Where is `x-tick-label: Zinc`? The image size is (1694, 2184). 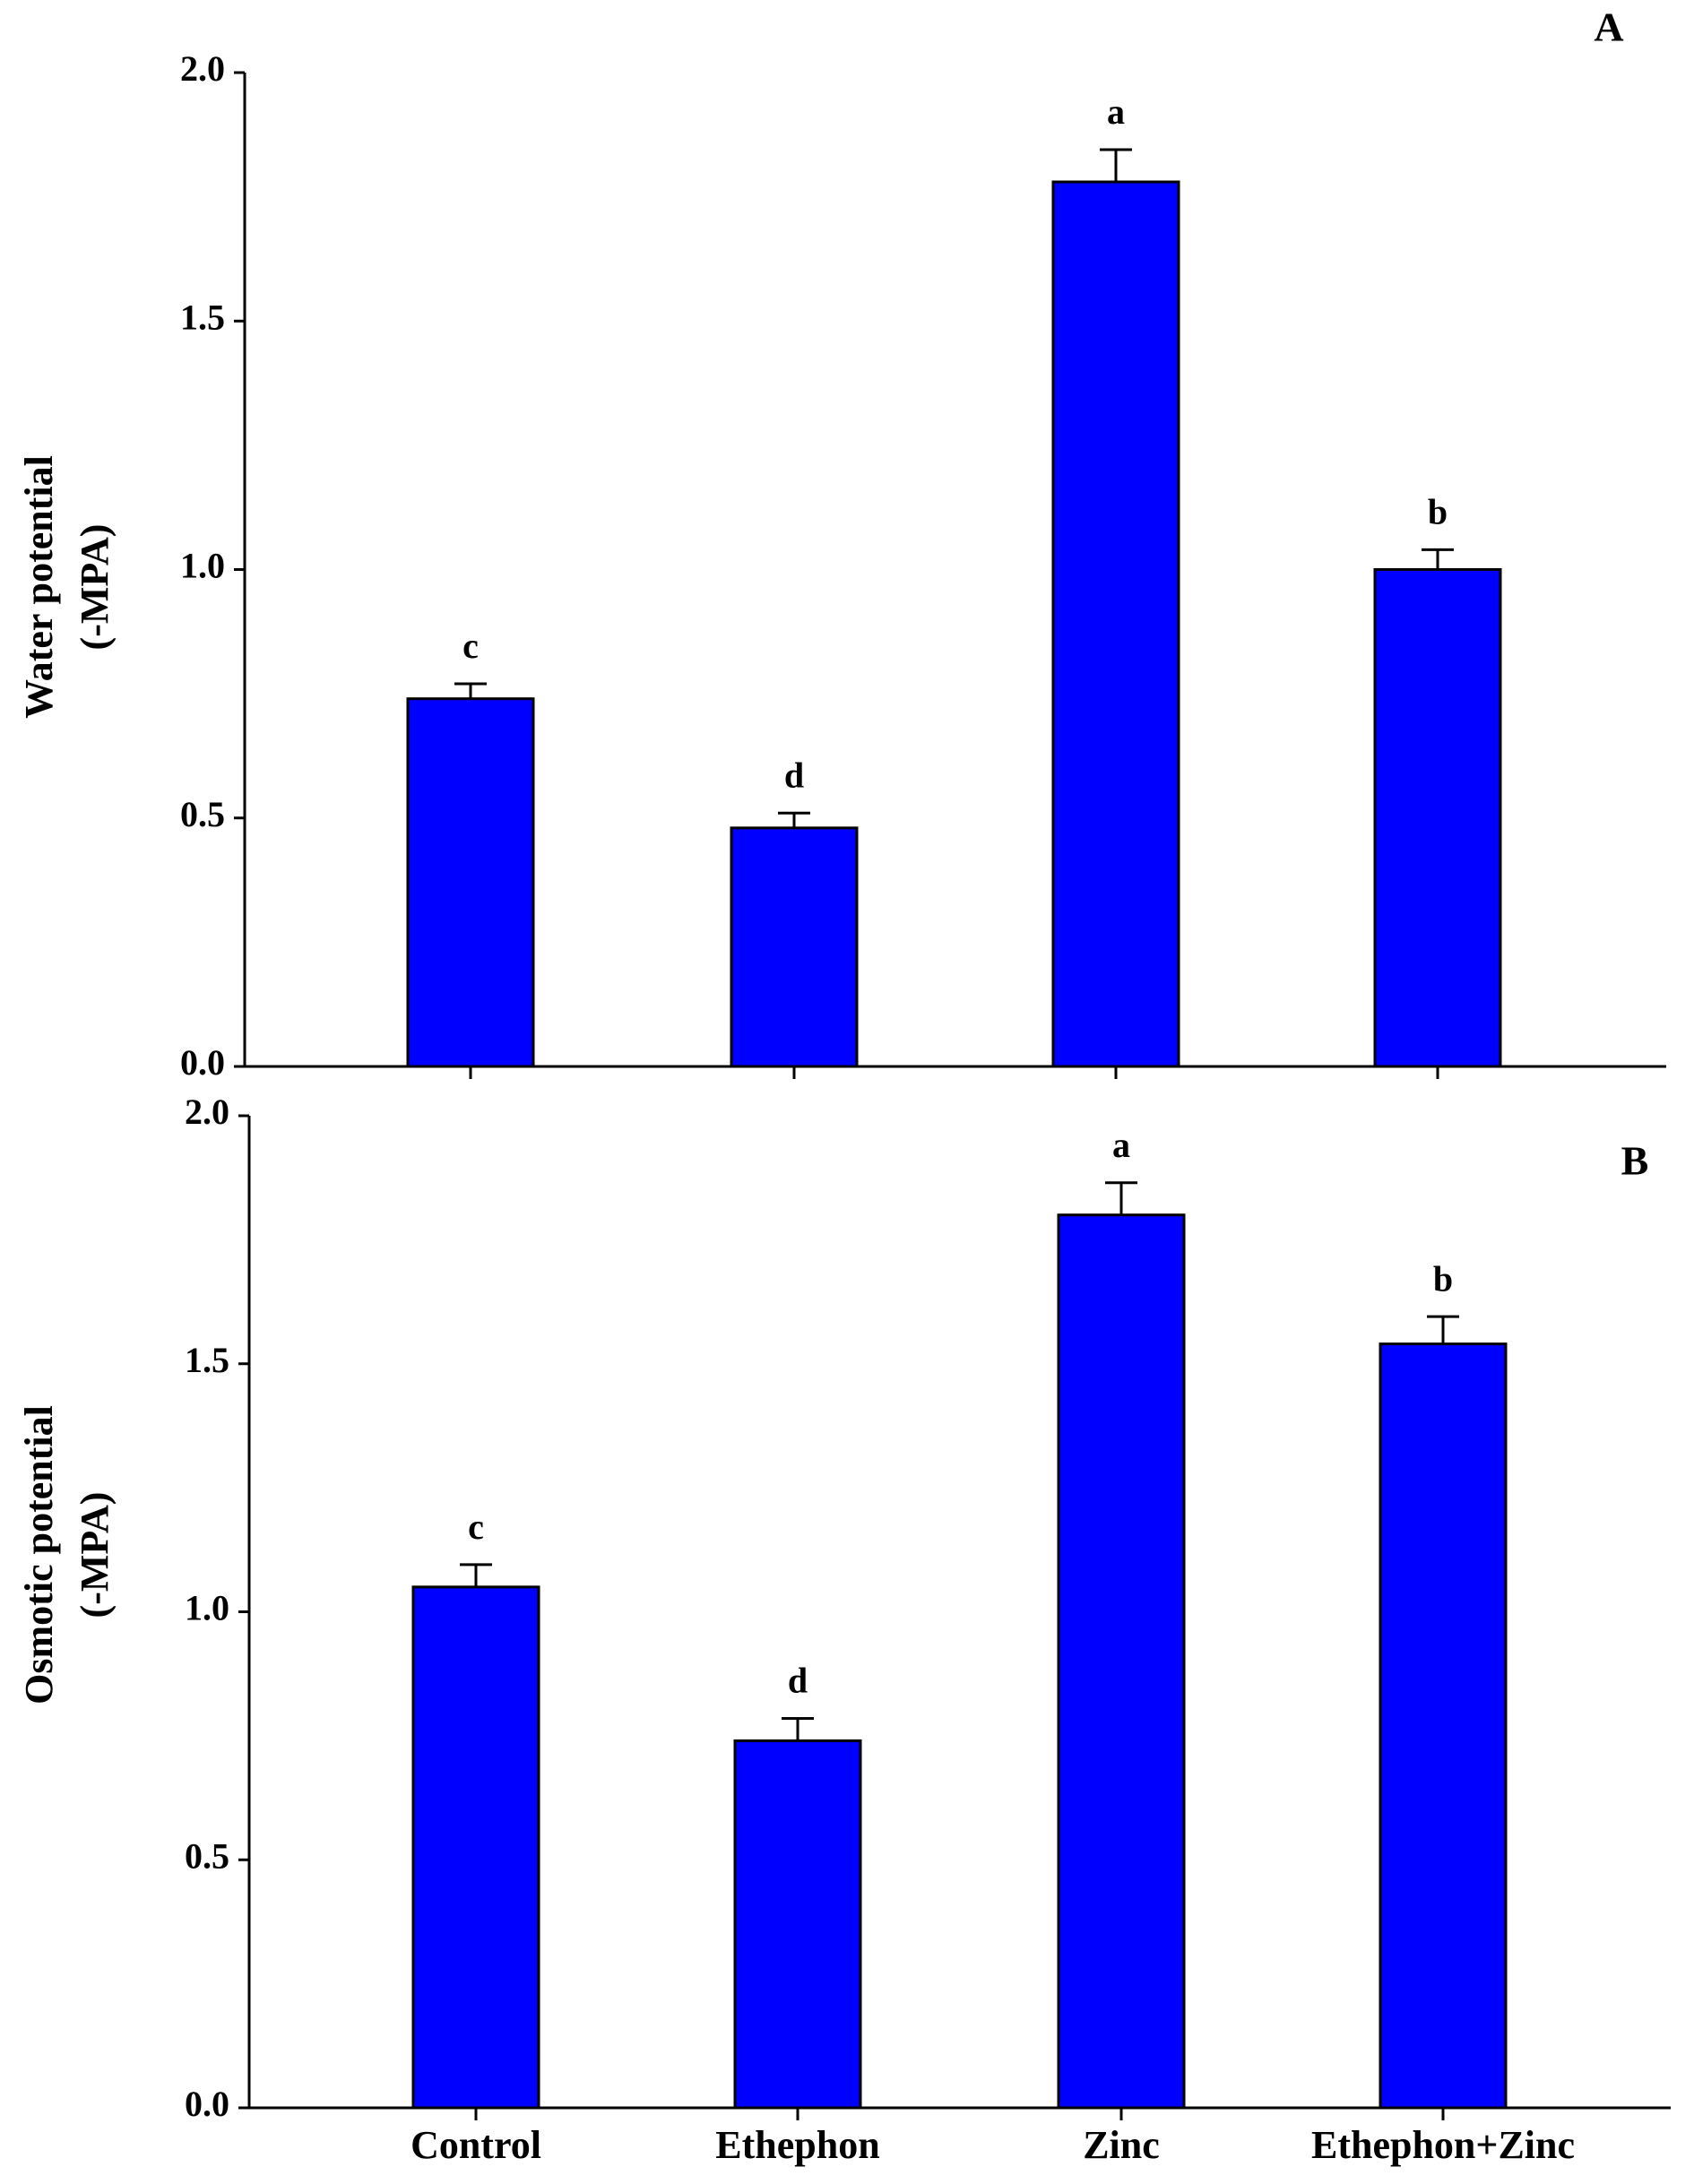
x-tick-label: Zinc is located at coordinates (1121, 2145).